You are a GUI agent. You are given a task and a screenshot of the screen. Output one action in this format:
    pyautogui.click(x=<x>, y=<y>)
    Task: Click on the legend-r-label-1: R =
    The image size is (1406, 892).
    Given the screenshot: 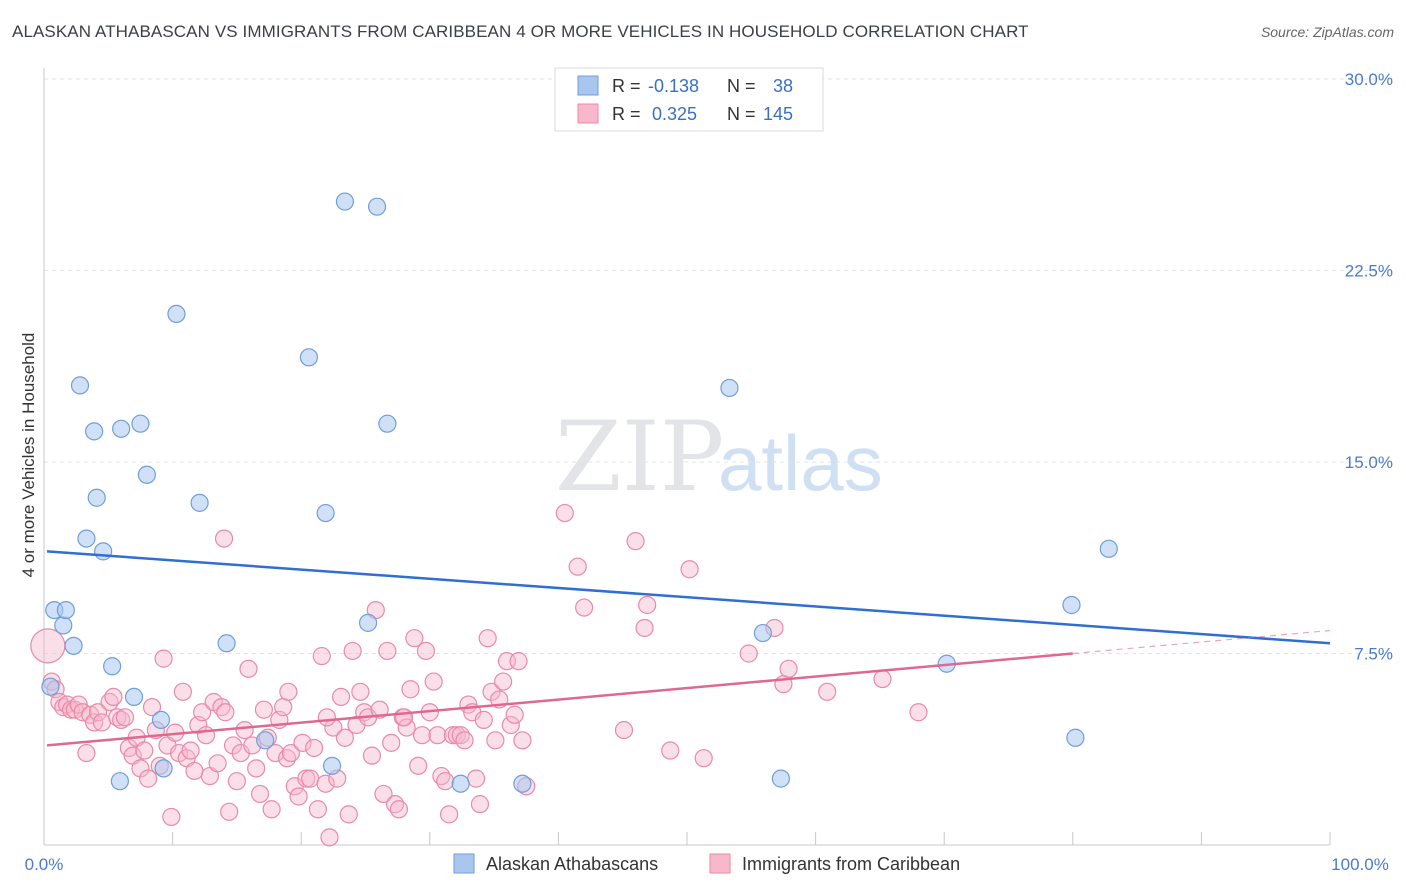 What is the action you would take?
    pyautogui.click(x=626, y=86)
    